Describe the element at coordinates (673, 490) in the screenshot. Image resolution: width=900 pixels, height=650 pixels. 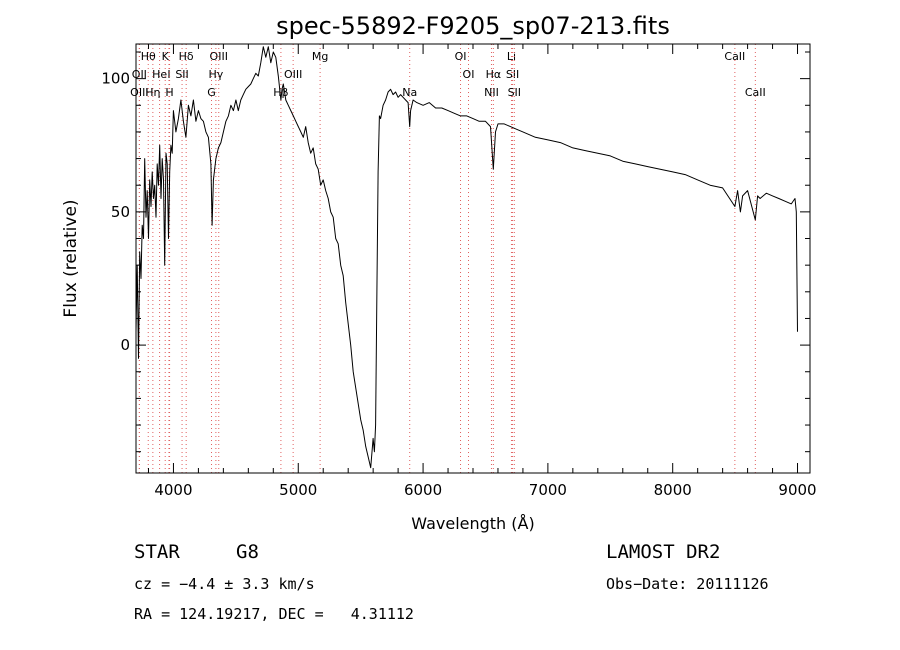
I see `x-tick-label: 8000` at that location.